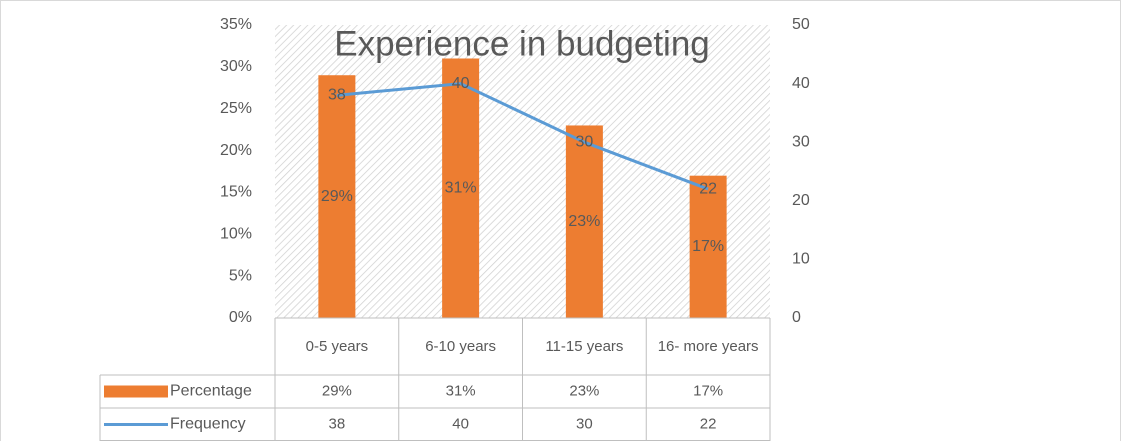  What do you see at coordinates (584, 141) in the screenshot?
I see `line-data-label: 30` at bounding box center [584, 141].